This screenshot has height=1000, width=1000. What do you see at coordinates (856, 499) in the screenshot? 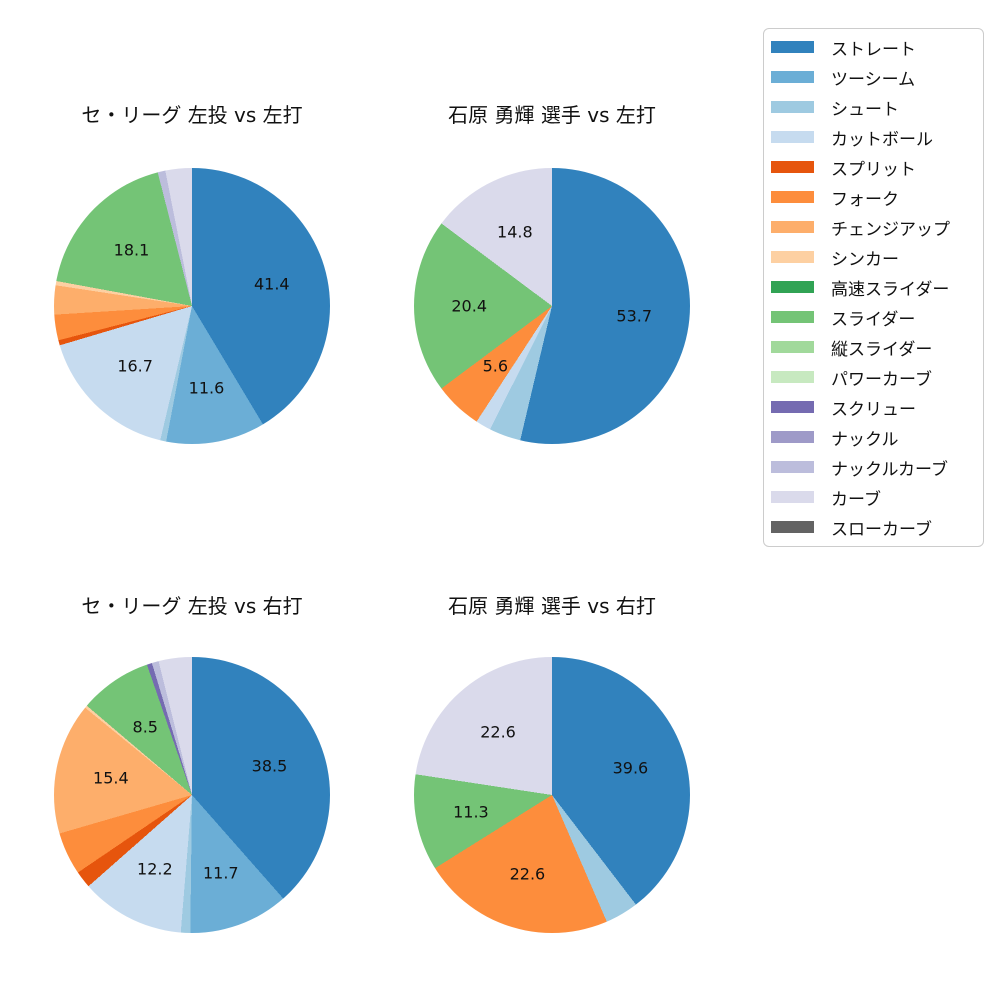
I see `legend-label: カーブ` at bounding box center [856, 499].